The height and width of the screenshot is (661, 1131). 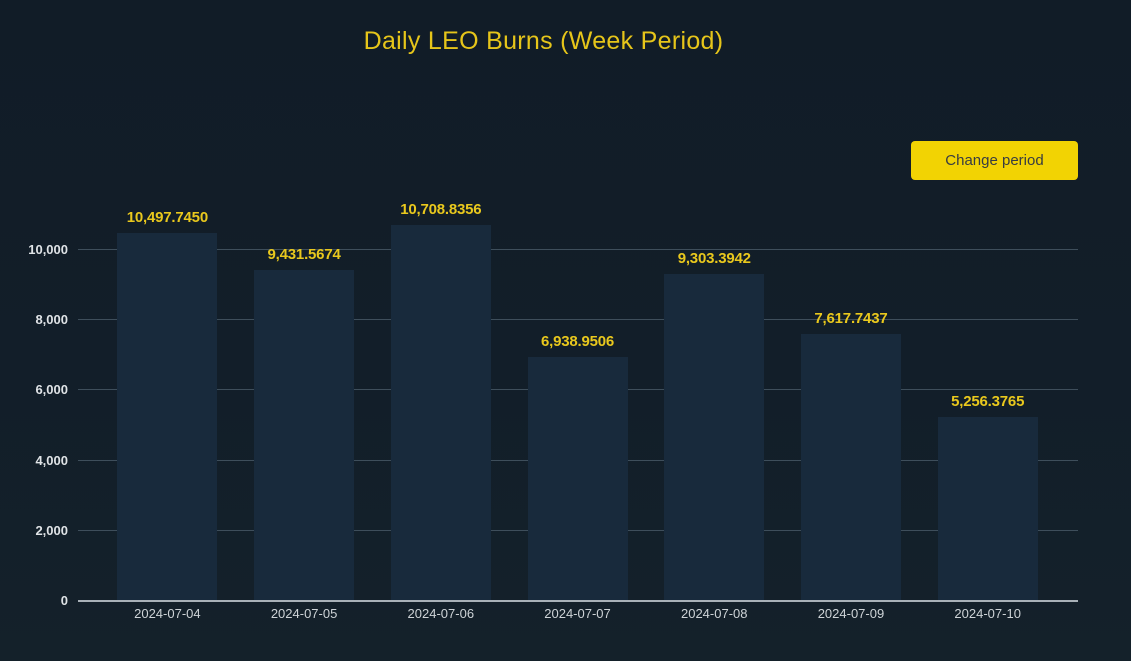 I want to click on bar-slot: 6,938.9506, so click(x=577, y=386).